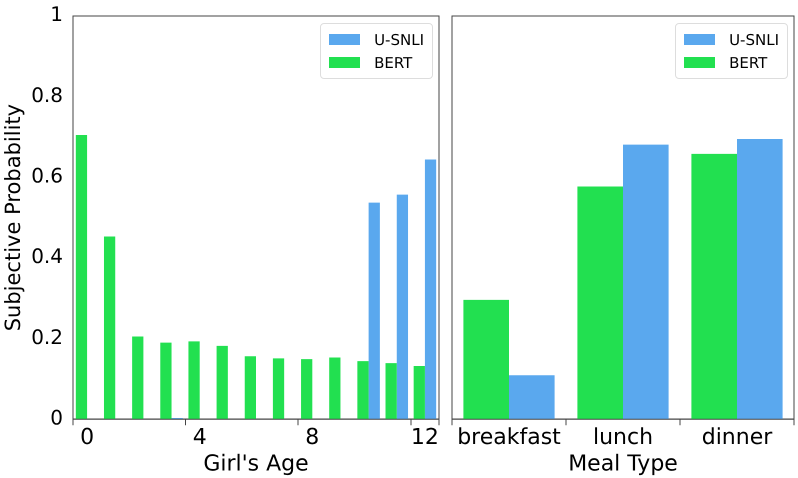  Describe the element at coordinates (47, 175) in the screenshot. I see `y-tick-label: 0.6` at that location.